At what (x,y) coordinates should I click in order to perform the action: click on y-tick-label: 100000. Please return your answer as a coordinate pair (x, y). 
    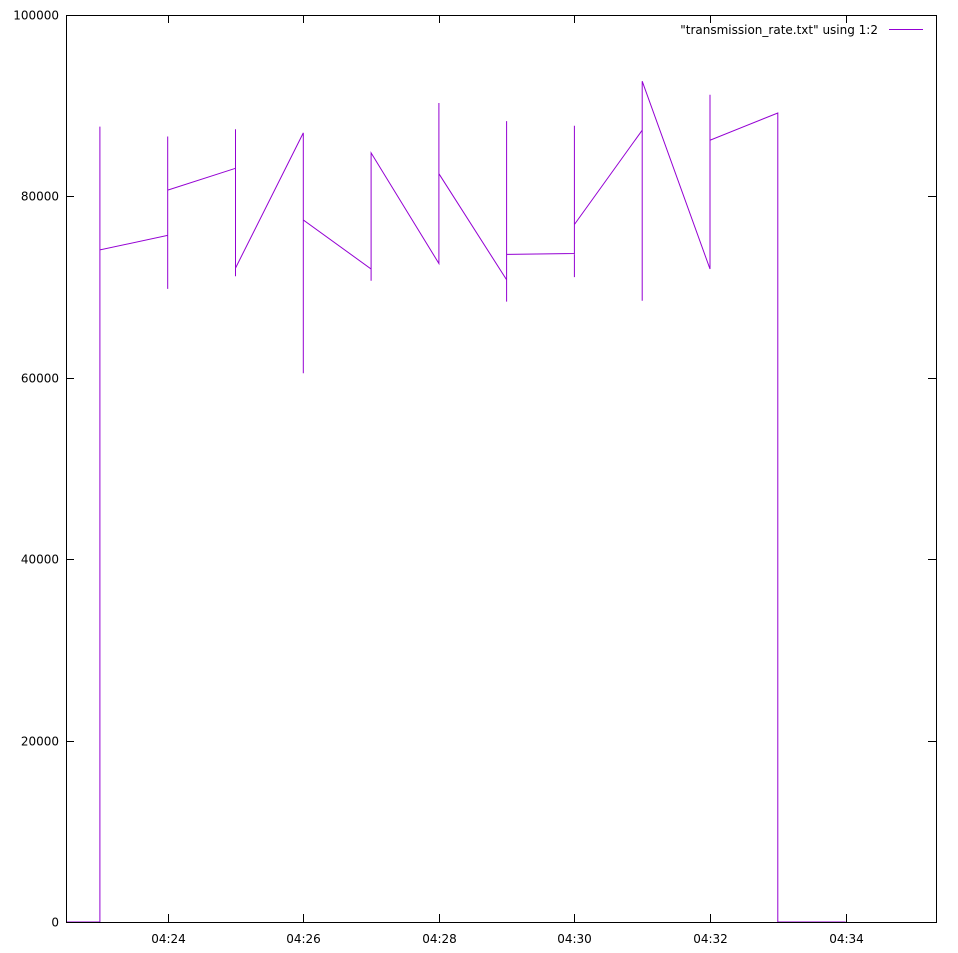
    Looking at the image, I should click on (36, 16).